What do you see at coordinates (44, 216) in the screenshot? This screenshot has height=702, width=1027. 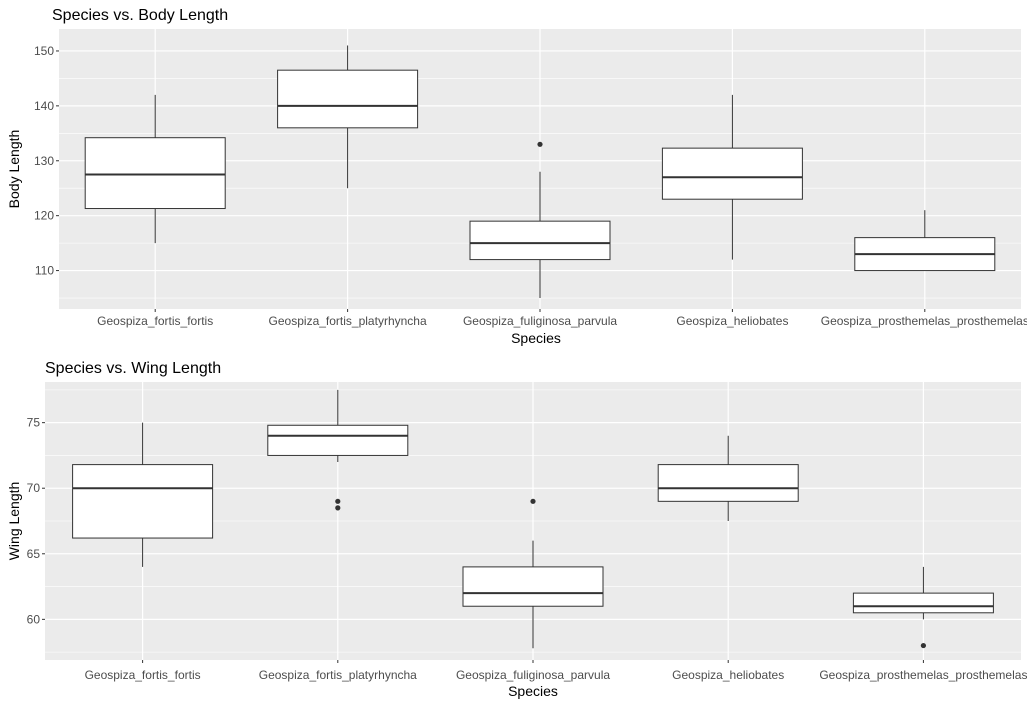 I see `y-tick-label: 120` at bounding box center [44, 216].